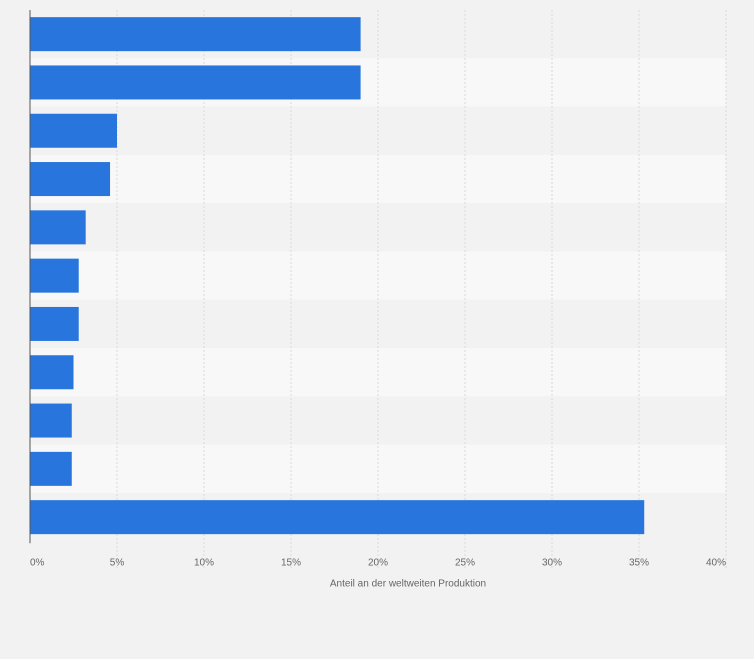 The height and width of the screenshot is (659, 754). I want to click on x-tick-label: 10%, so click(204, 562).